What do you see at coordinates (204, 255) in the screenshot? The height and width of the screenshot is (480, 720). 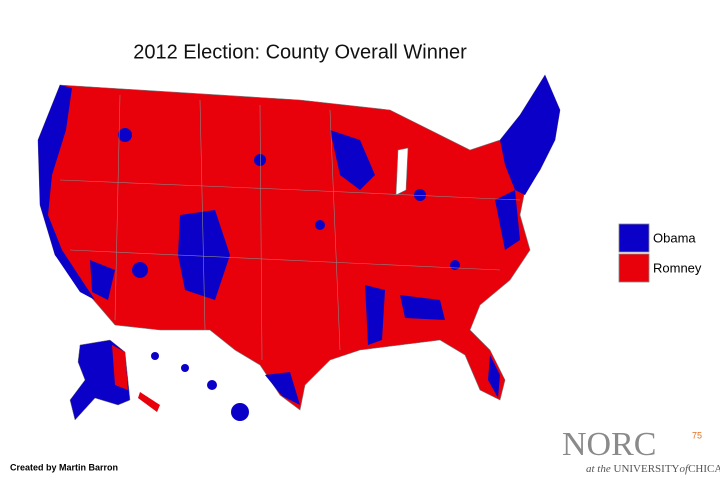 I see `southwest` at bounding box center [204, 255].